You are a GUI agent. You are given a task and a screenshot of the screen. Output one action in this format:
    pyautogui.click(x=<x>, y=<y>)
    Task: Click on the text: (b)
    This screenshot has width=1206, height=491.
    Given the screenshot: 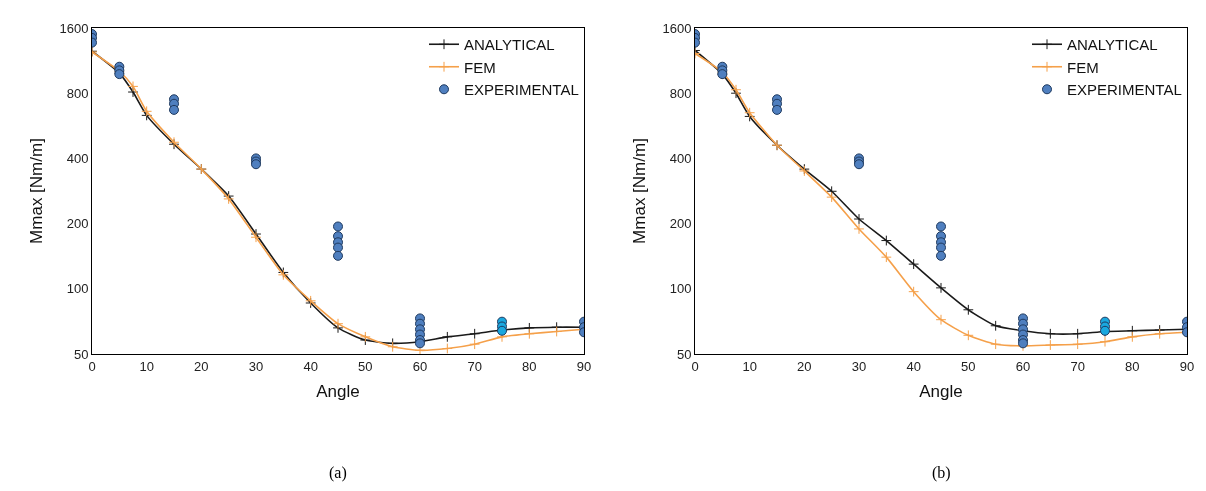 What is the action you would take?
    pyautogui.click(x=941, y=473)
    